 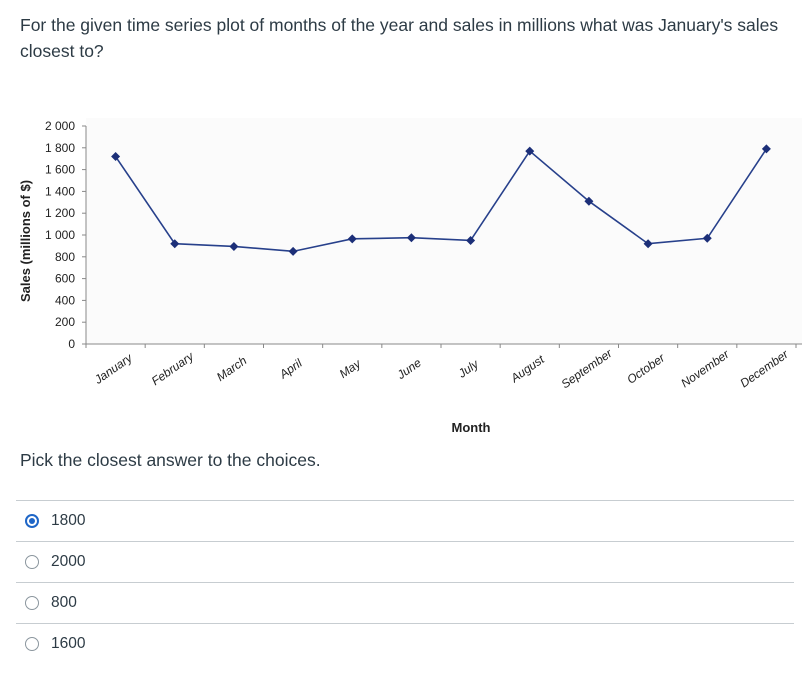 What do you see at coordinates (350, 368) in the screenshot?
I see `x-tick-label: May` at bounding box center [350, 368].